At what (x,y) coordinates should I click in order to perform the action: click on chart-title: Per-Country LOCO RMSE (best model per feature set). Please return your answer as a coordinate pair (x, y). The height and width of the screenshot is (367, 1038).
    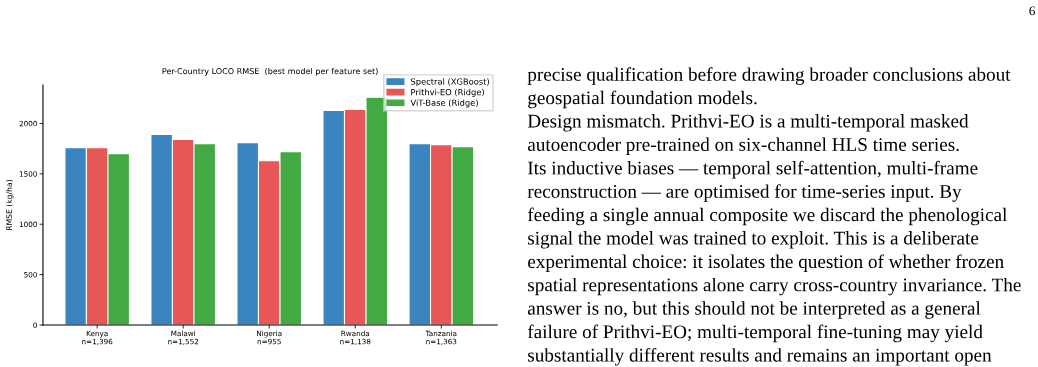
    Looking at the image, I should click on (270, 71).